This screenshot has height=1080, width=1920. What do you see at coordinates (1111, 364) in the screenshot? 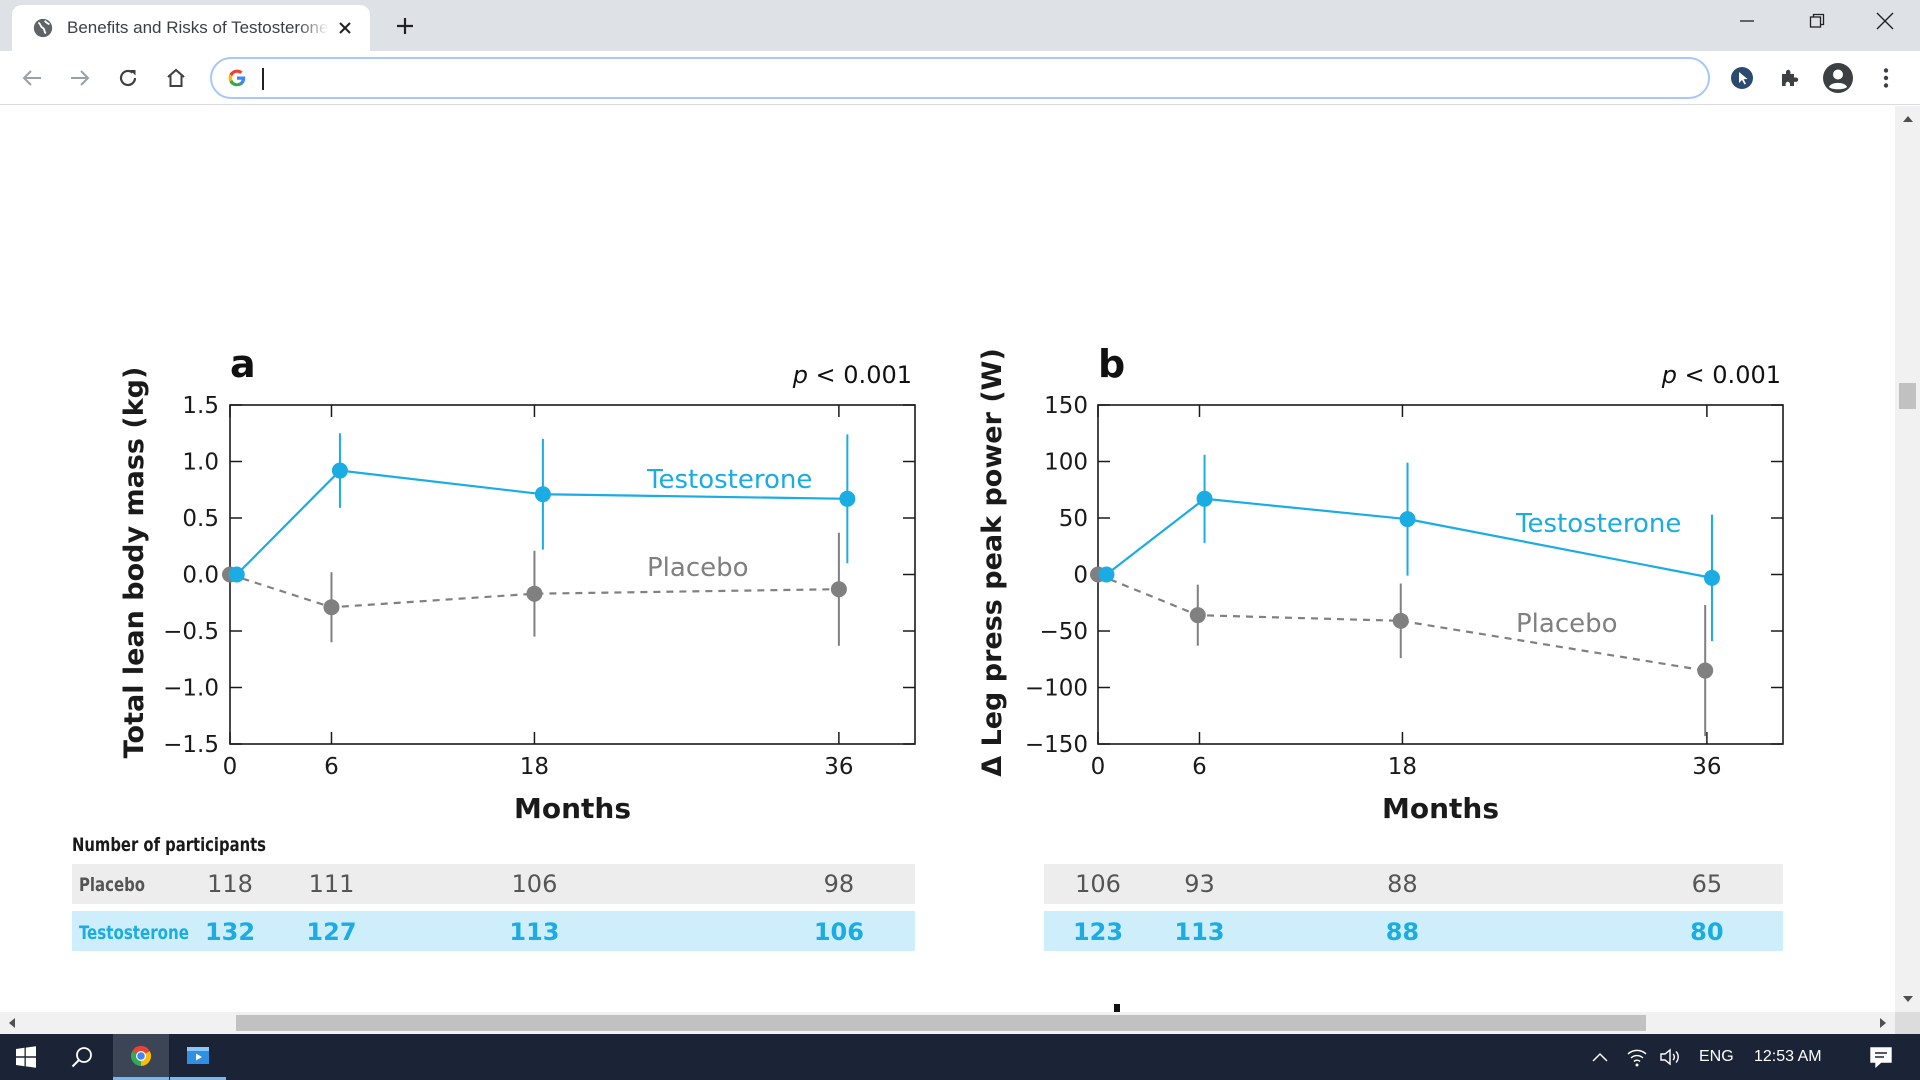
I see `panel-label: b` at bounding box center [1111, 364].